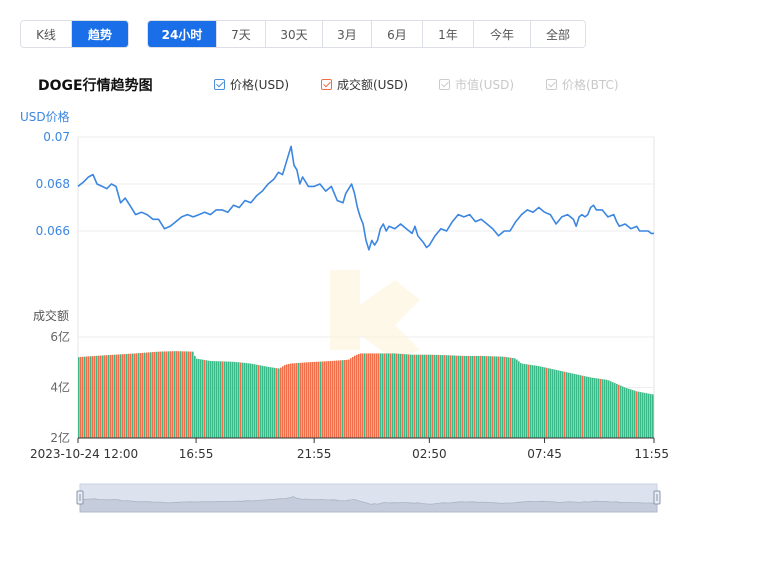 Image resolution: width=780 pixels, height=563 pixels. What do you see at coordinates (448, 34) in the screenshot?
I see `range-button-5: 1年` at bounding box center [448, 34].